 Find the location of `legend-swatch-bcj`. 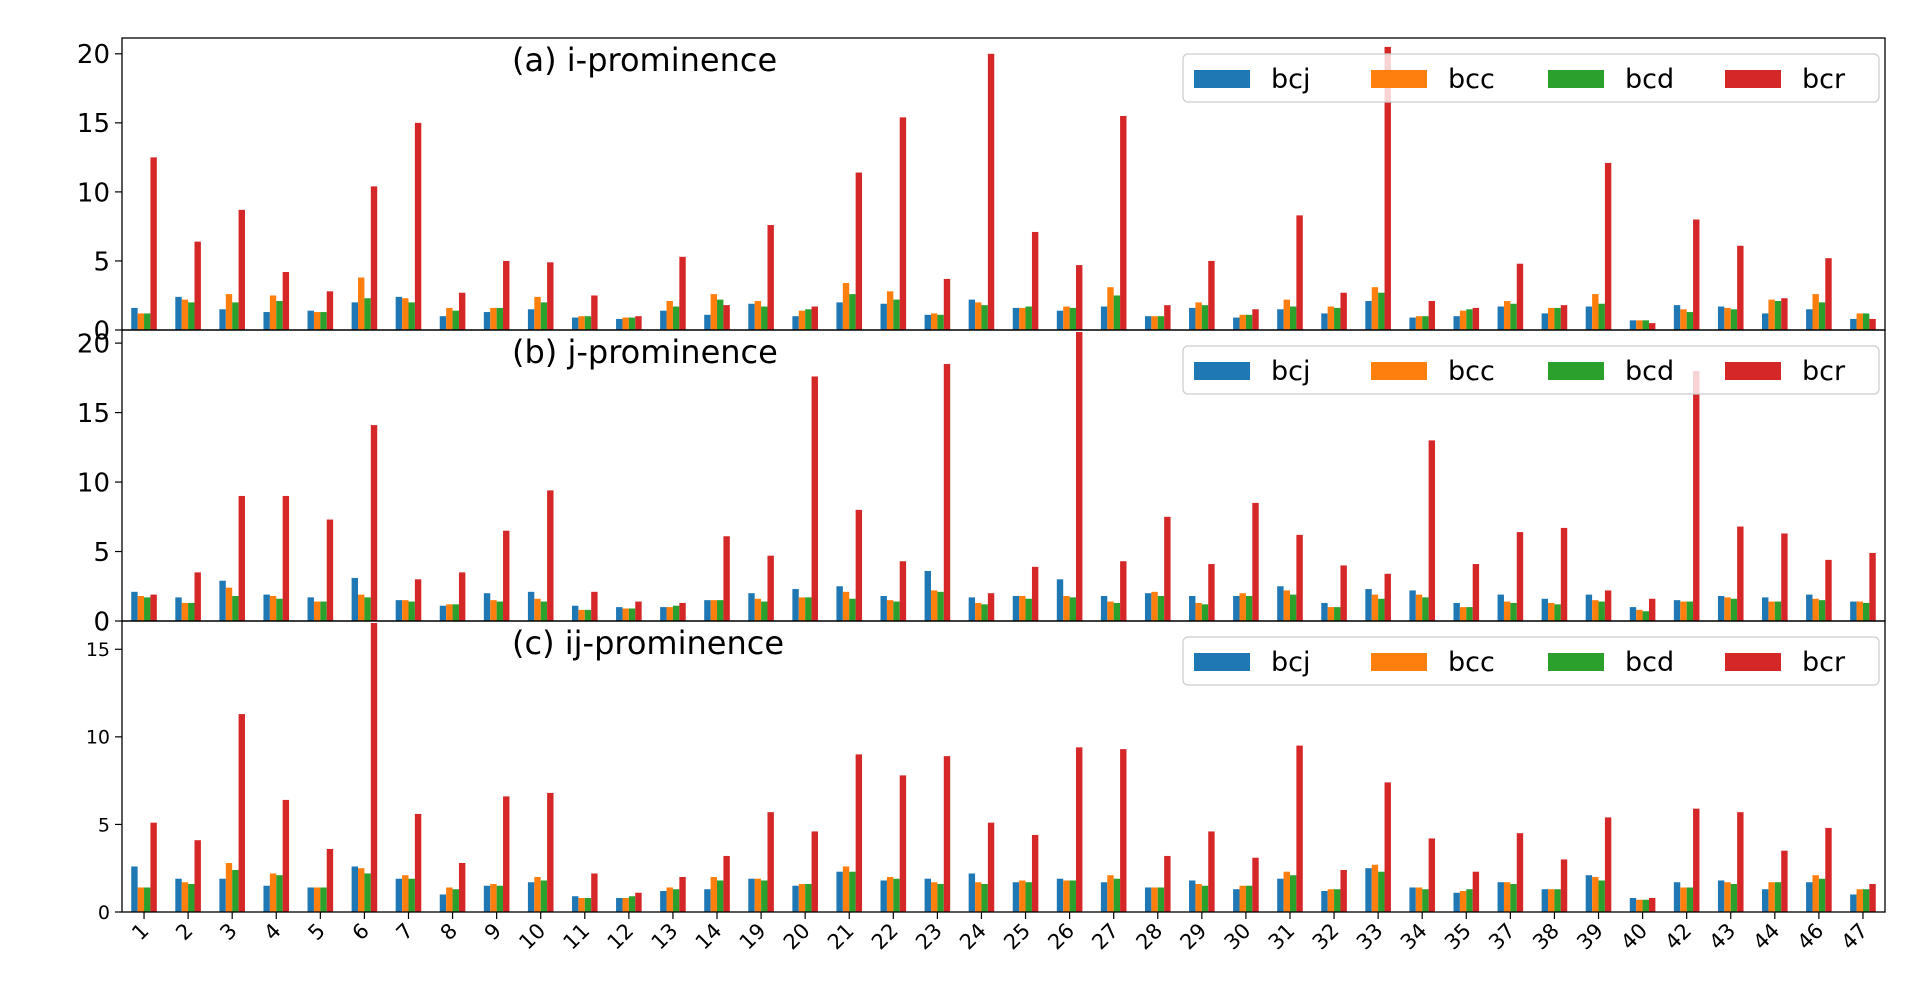

legend-swatch-bcj is located at coordinates (1222, 371).